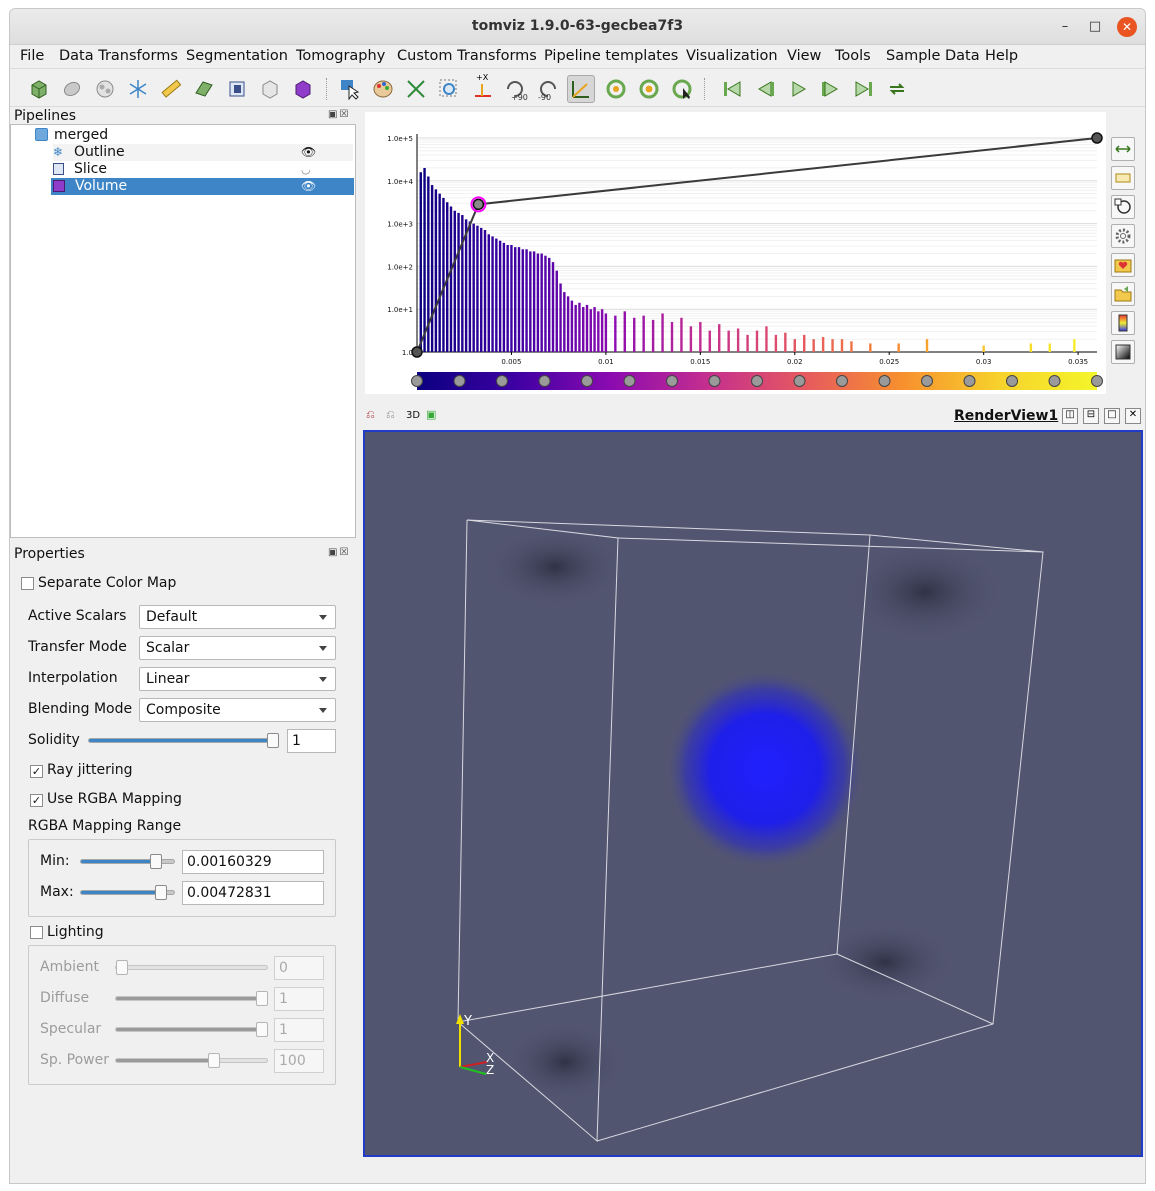 Image resolution: width=1155 pixels, height=1191 pixels. Describe the element at coordinates (105, 89) in the screenshot. I see `isosurface-icon` at that location.